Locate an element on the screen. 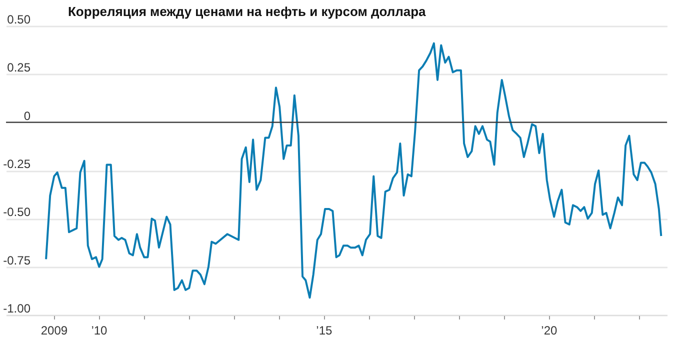 The width and height of the screenshot is (700, 347). y-tick-label: -0.25 is located at coordinates (17, 164).